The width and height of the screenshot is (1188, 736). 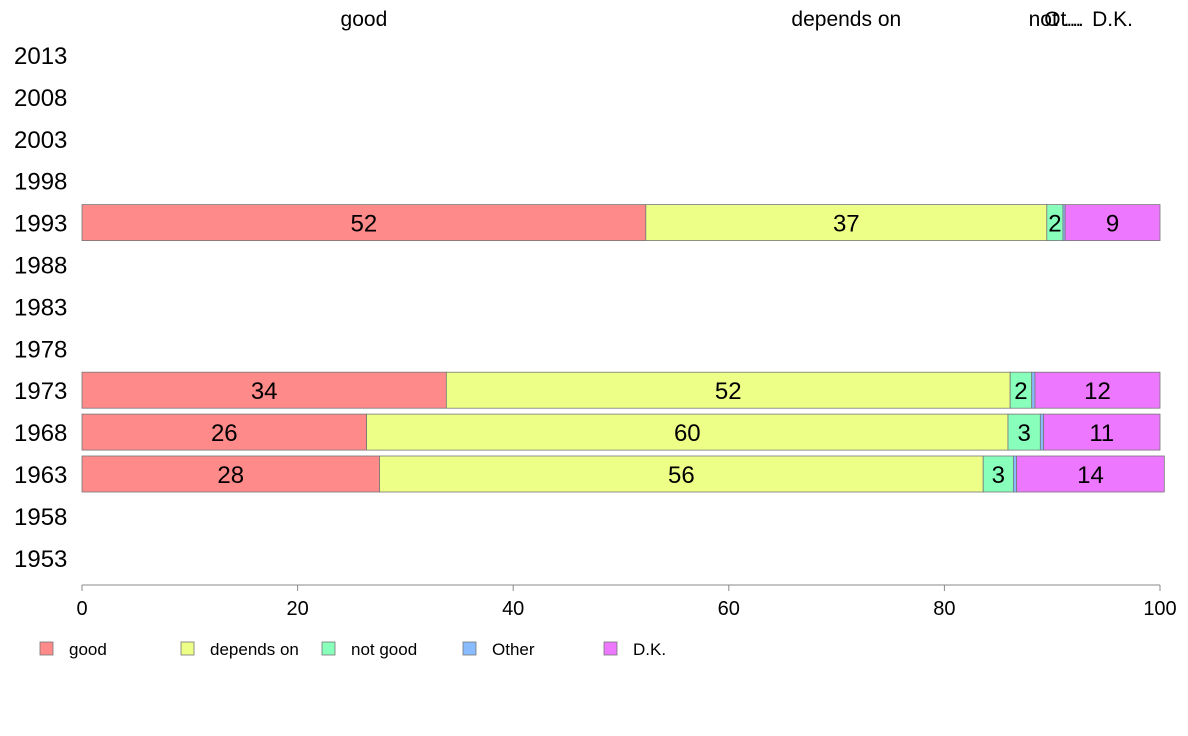 I want to click on bar-depends-on-1963, so click(x=681, y=474).